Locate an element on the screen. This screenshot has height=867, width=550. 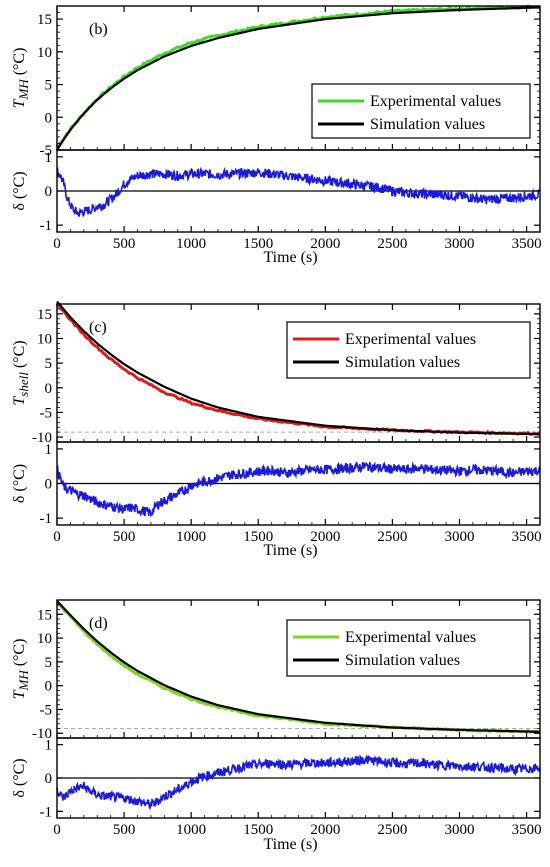
y-axis-label: Tshell (°C) is located at coordinates (21, 372).